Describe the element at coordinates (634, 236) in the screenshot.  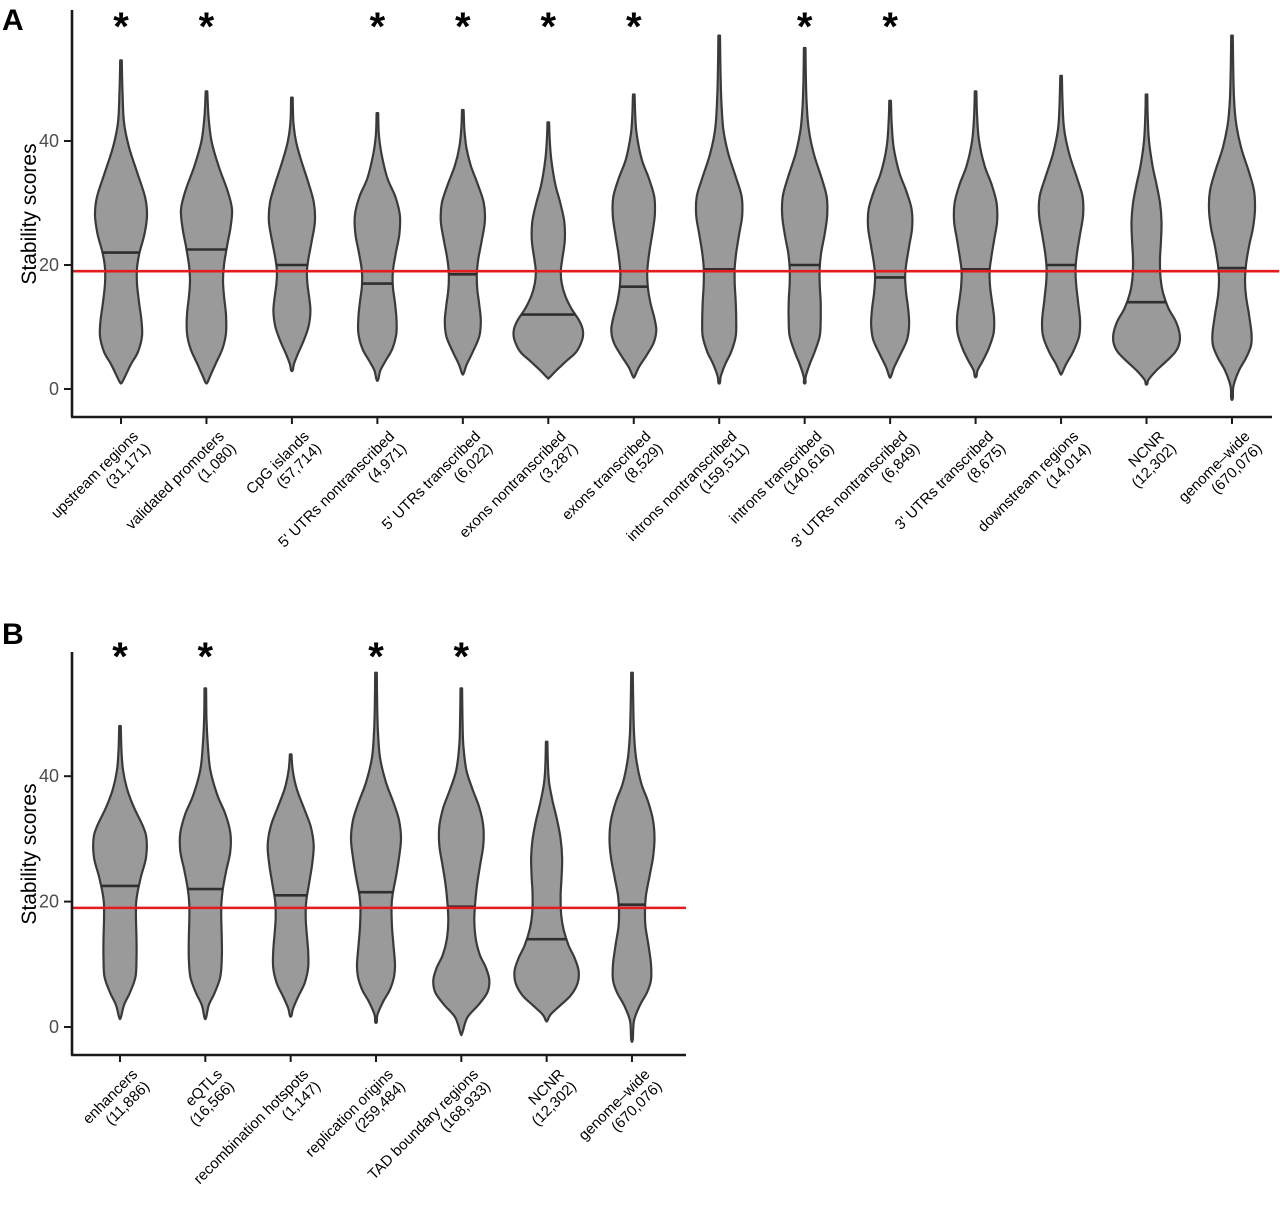
I see `violin-a-exons-transcribed` at that location.